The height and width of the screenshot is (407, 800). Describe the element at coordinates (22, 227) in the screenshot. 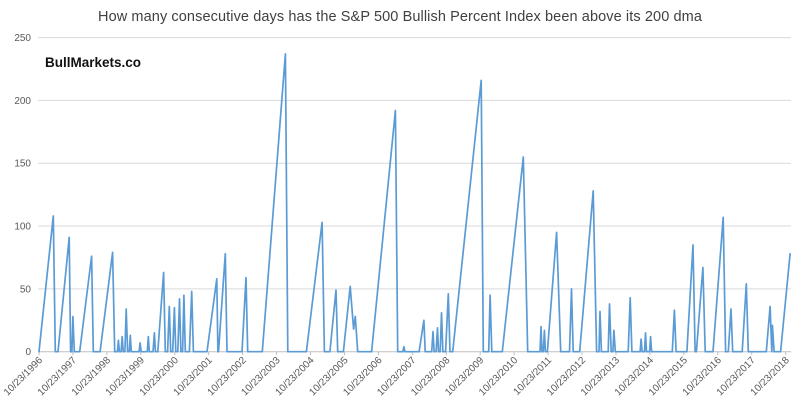

I see `y-tick-label: 100` at that location.